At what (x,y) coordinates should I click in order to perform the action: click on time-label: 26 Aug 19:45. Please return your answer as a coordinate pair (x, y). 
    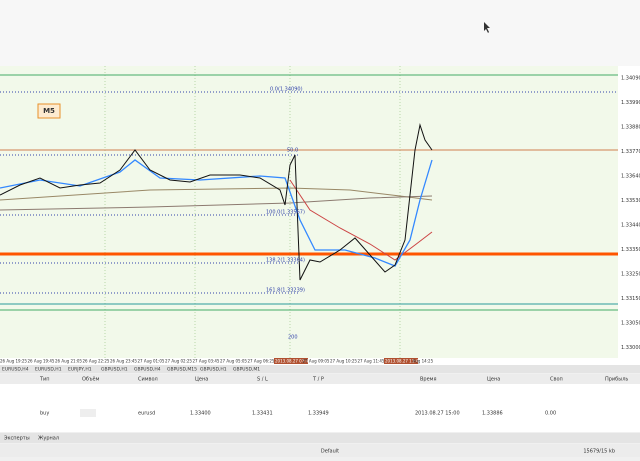
    Looking at the image, I should click on (41, 361).